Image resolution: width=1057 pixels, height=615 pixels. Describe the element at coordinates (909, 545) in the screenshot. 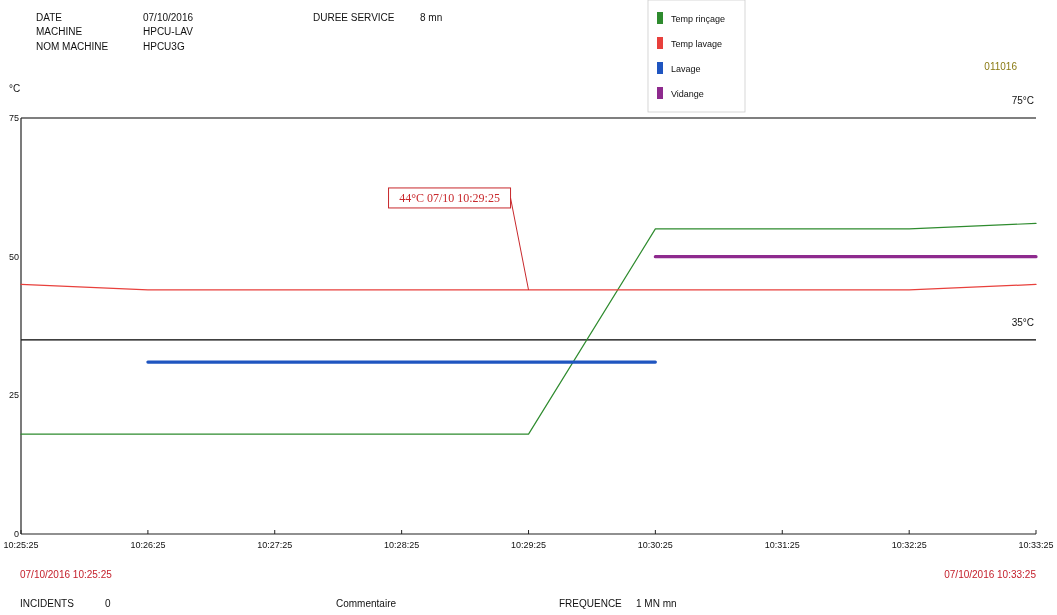

I see `x-tick-label: 10:32:25` at that location.